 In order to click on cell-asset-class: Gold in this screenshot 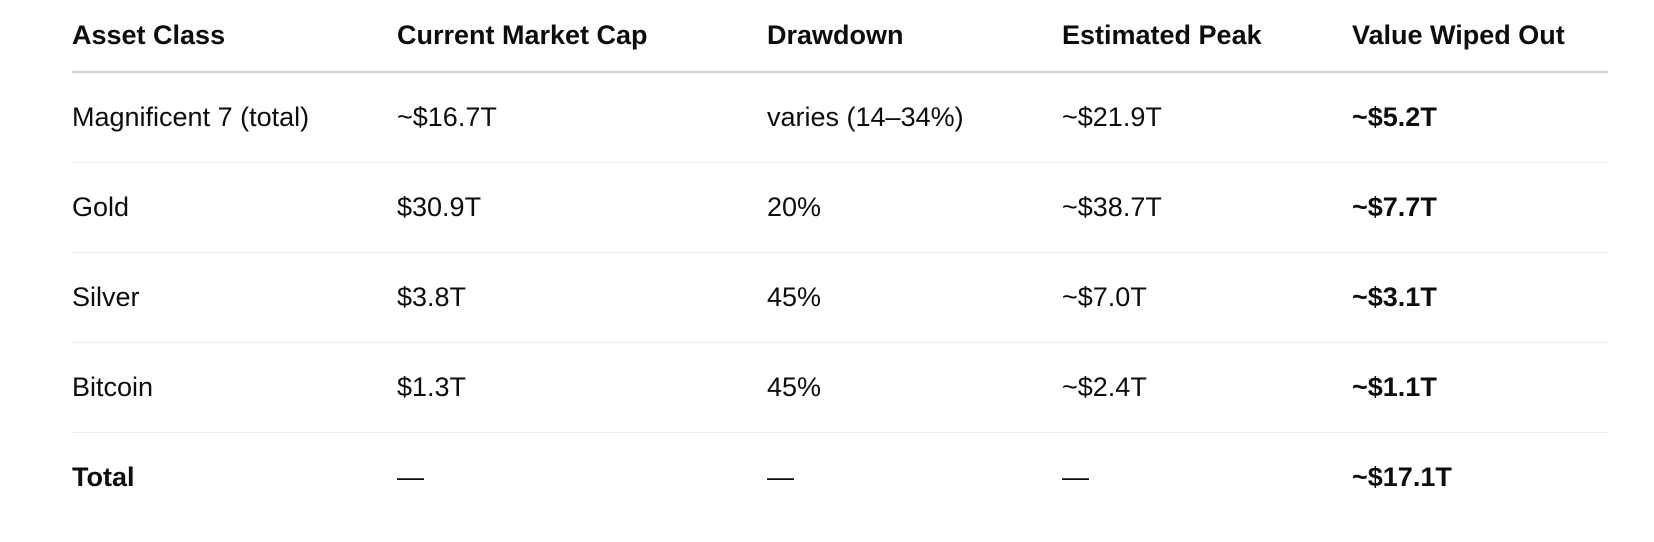, I will do `click(234, 207)`.